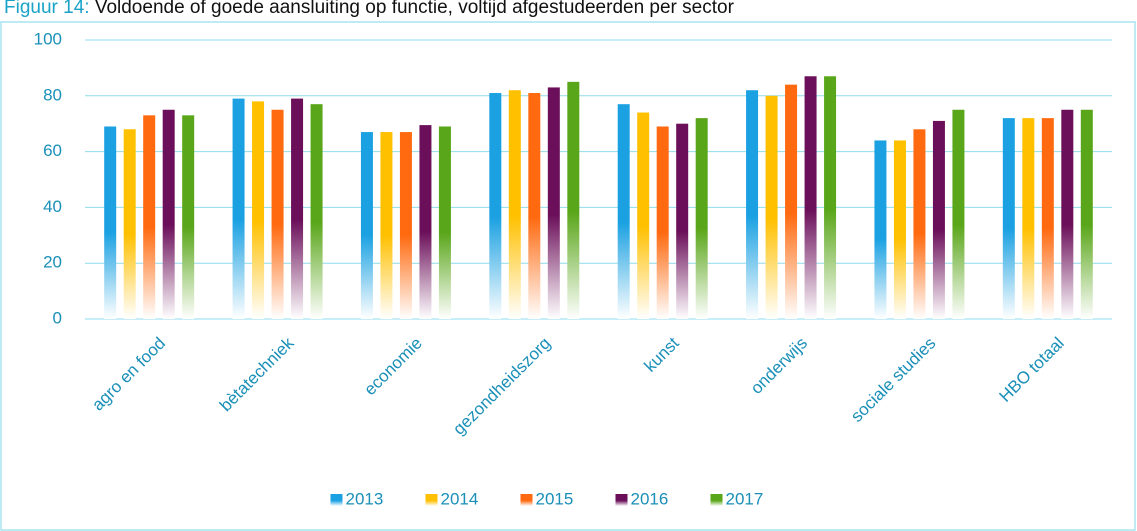 This screenshot has height=531, width=1137. I want to click on x-tick-label: gezondheidszorg, so click(501, 386).